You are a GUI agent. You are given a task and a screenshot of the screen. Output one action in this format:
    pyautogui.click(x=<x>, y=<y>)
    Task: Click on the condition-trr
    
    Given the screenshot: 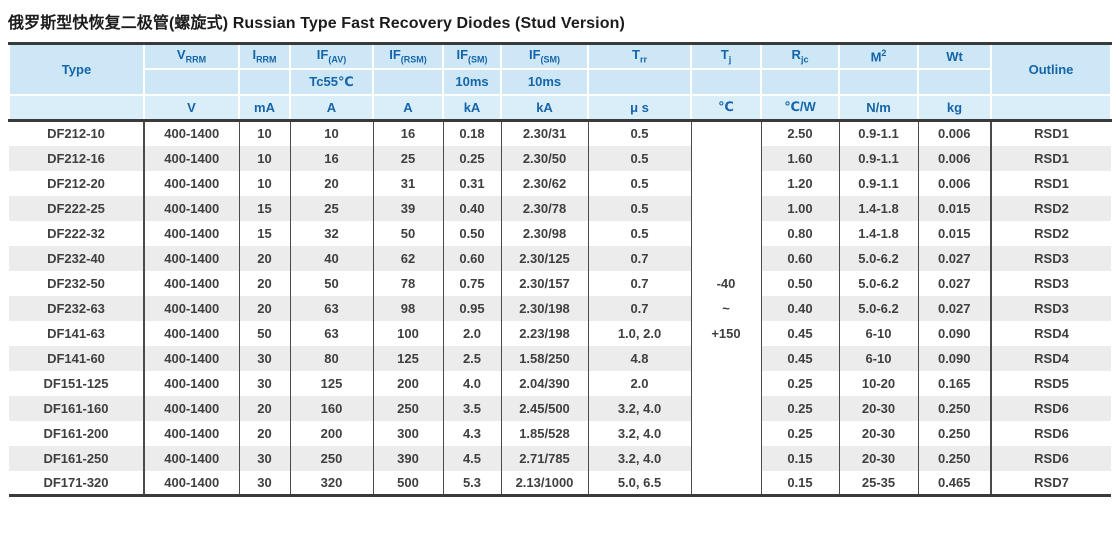 What is the action you would take?
    pyautogui.click(x=639, y=81)
    